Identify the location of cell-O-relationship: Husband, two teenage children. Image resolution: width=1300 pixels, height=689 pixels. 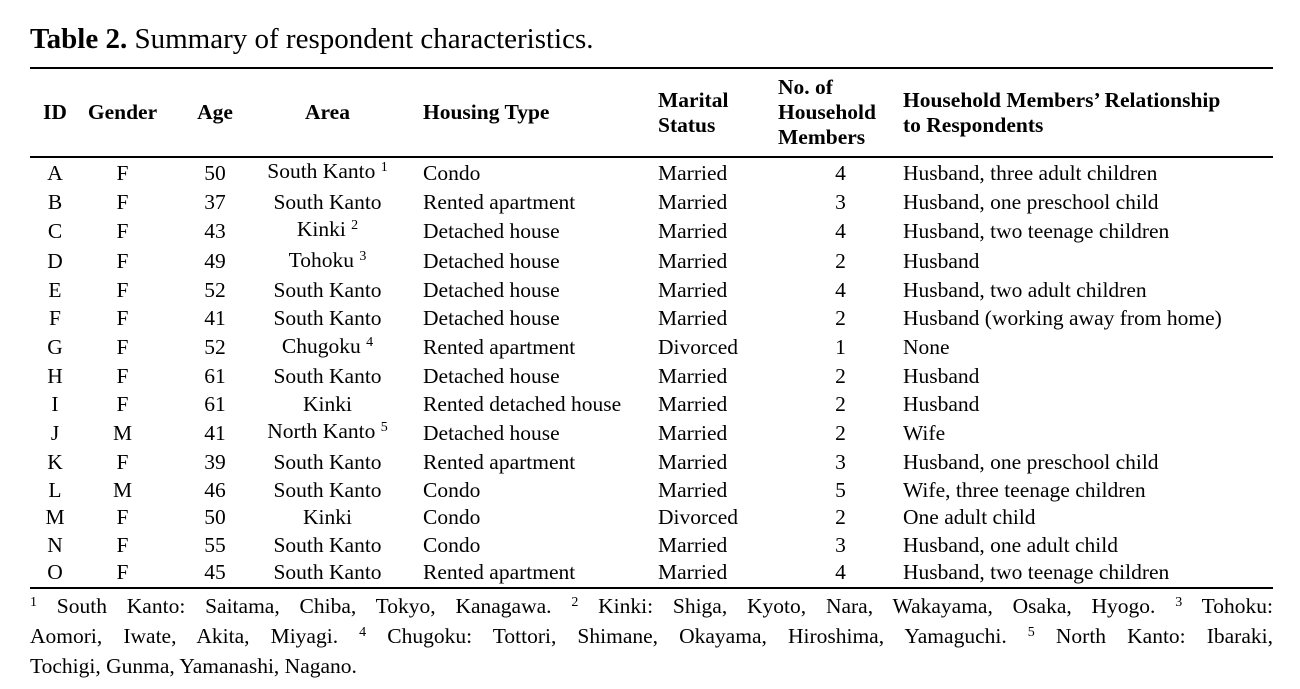
(1036, 572).